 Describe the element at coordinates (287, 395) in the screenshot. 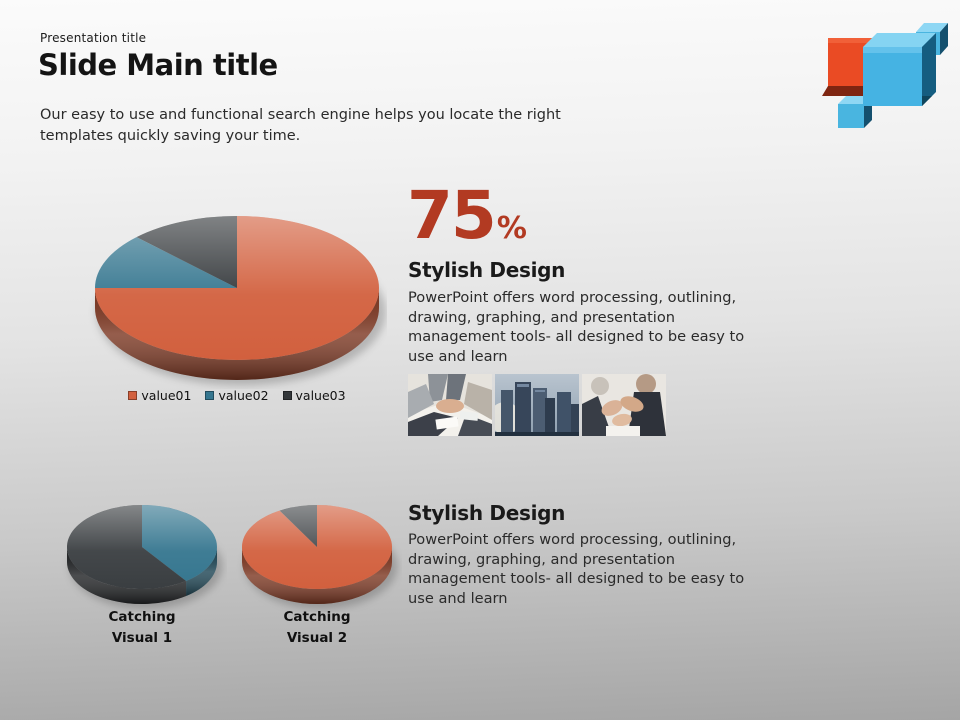

I see `legend-swatch-value03` at that location.